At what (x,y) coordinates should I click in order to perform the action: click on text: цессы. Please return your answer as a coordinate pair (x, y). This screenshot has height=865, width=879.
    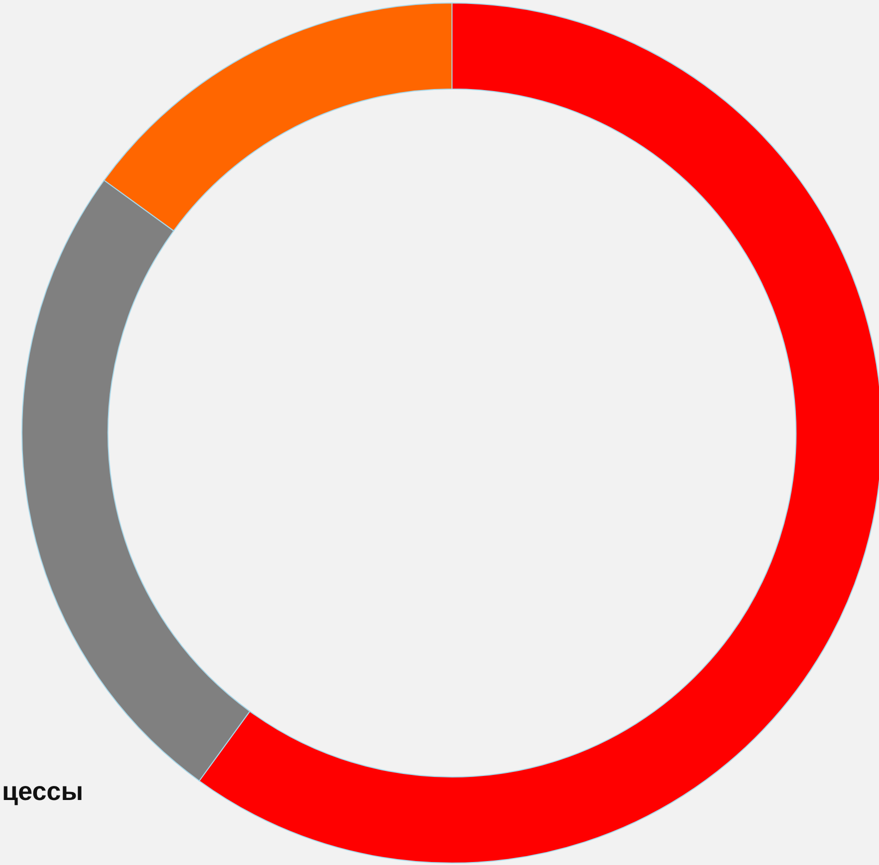
    Looking at the image, I should click on (43, 791).